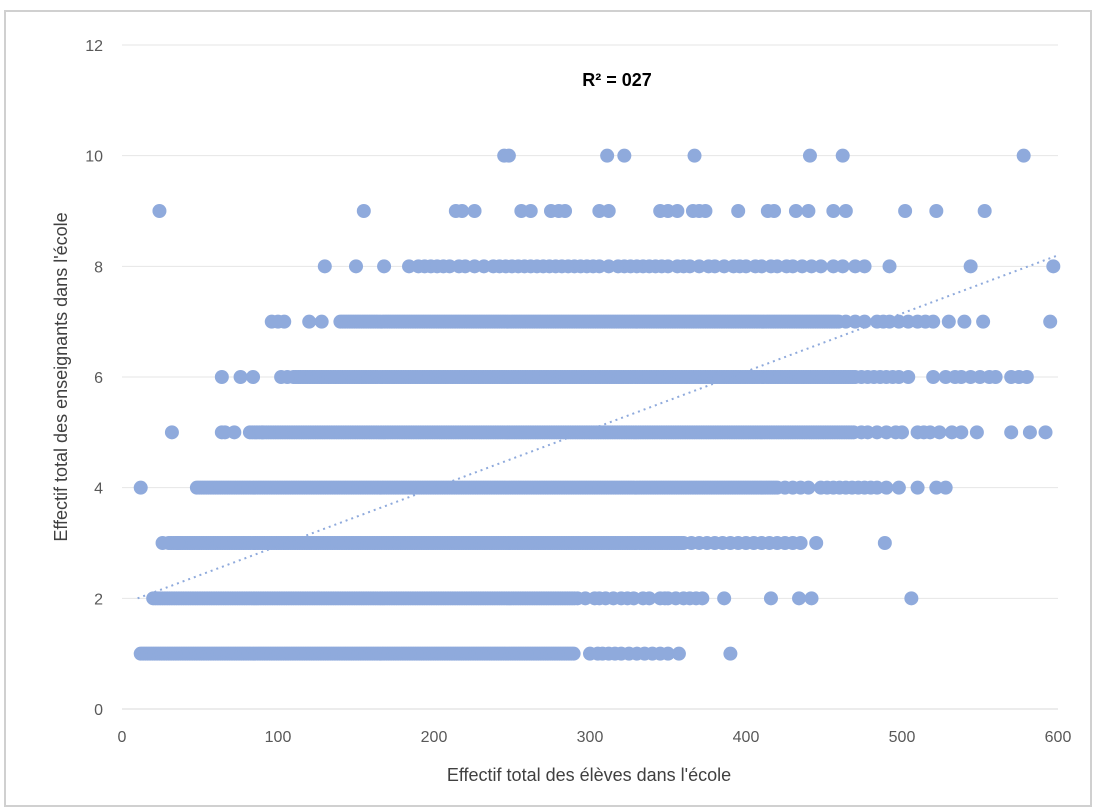 The width and height of the screenshot is (1098, 811). What do you see at coordinates (590, 737) in the screenshot?
I see `x-tick-label: 300` at bounding box center [590, 737].